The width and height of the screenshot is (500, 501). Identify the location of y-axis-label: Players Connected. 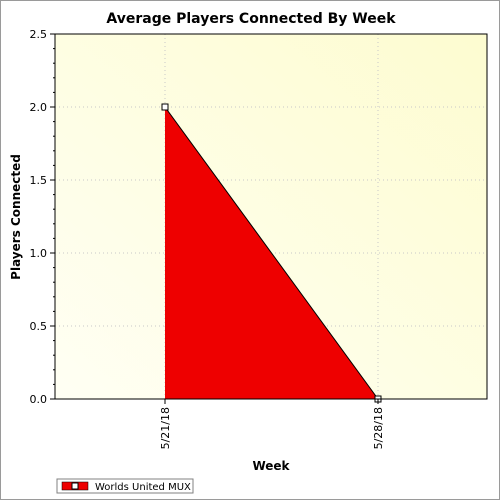
(16, 217).